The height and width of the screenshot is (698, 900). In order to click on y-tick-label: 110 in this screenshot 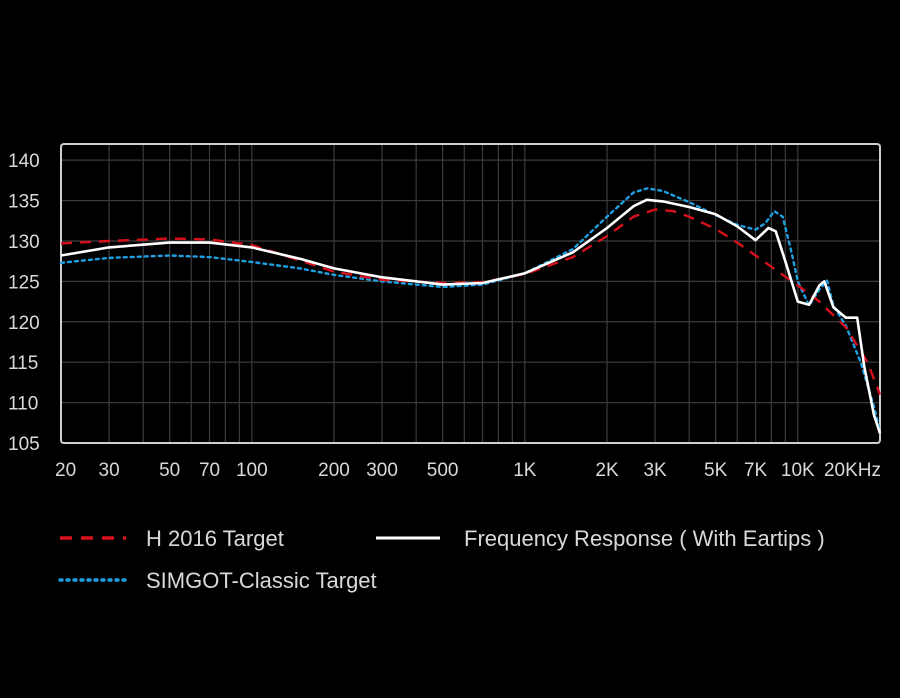, I will do `click(23, 404)`.